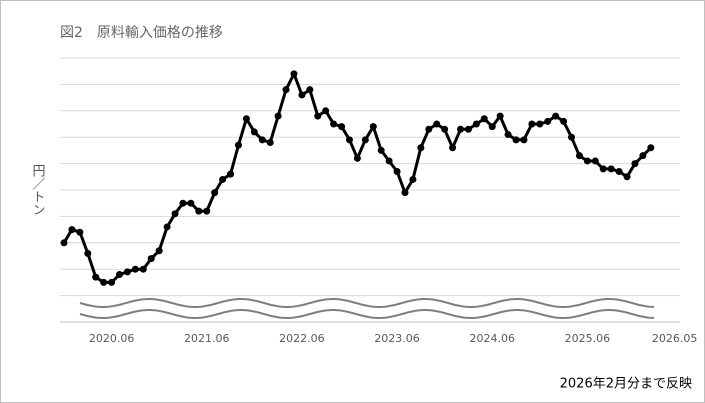 The width and height of the screenshot is (705, 403). Describe the element at coordinates (112, 338) in the screenshot. I see `x-tick-label: 2020.06` at that location.